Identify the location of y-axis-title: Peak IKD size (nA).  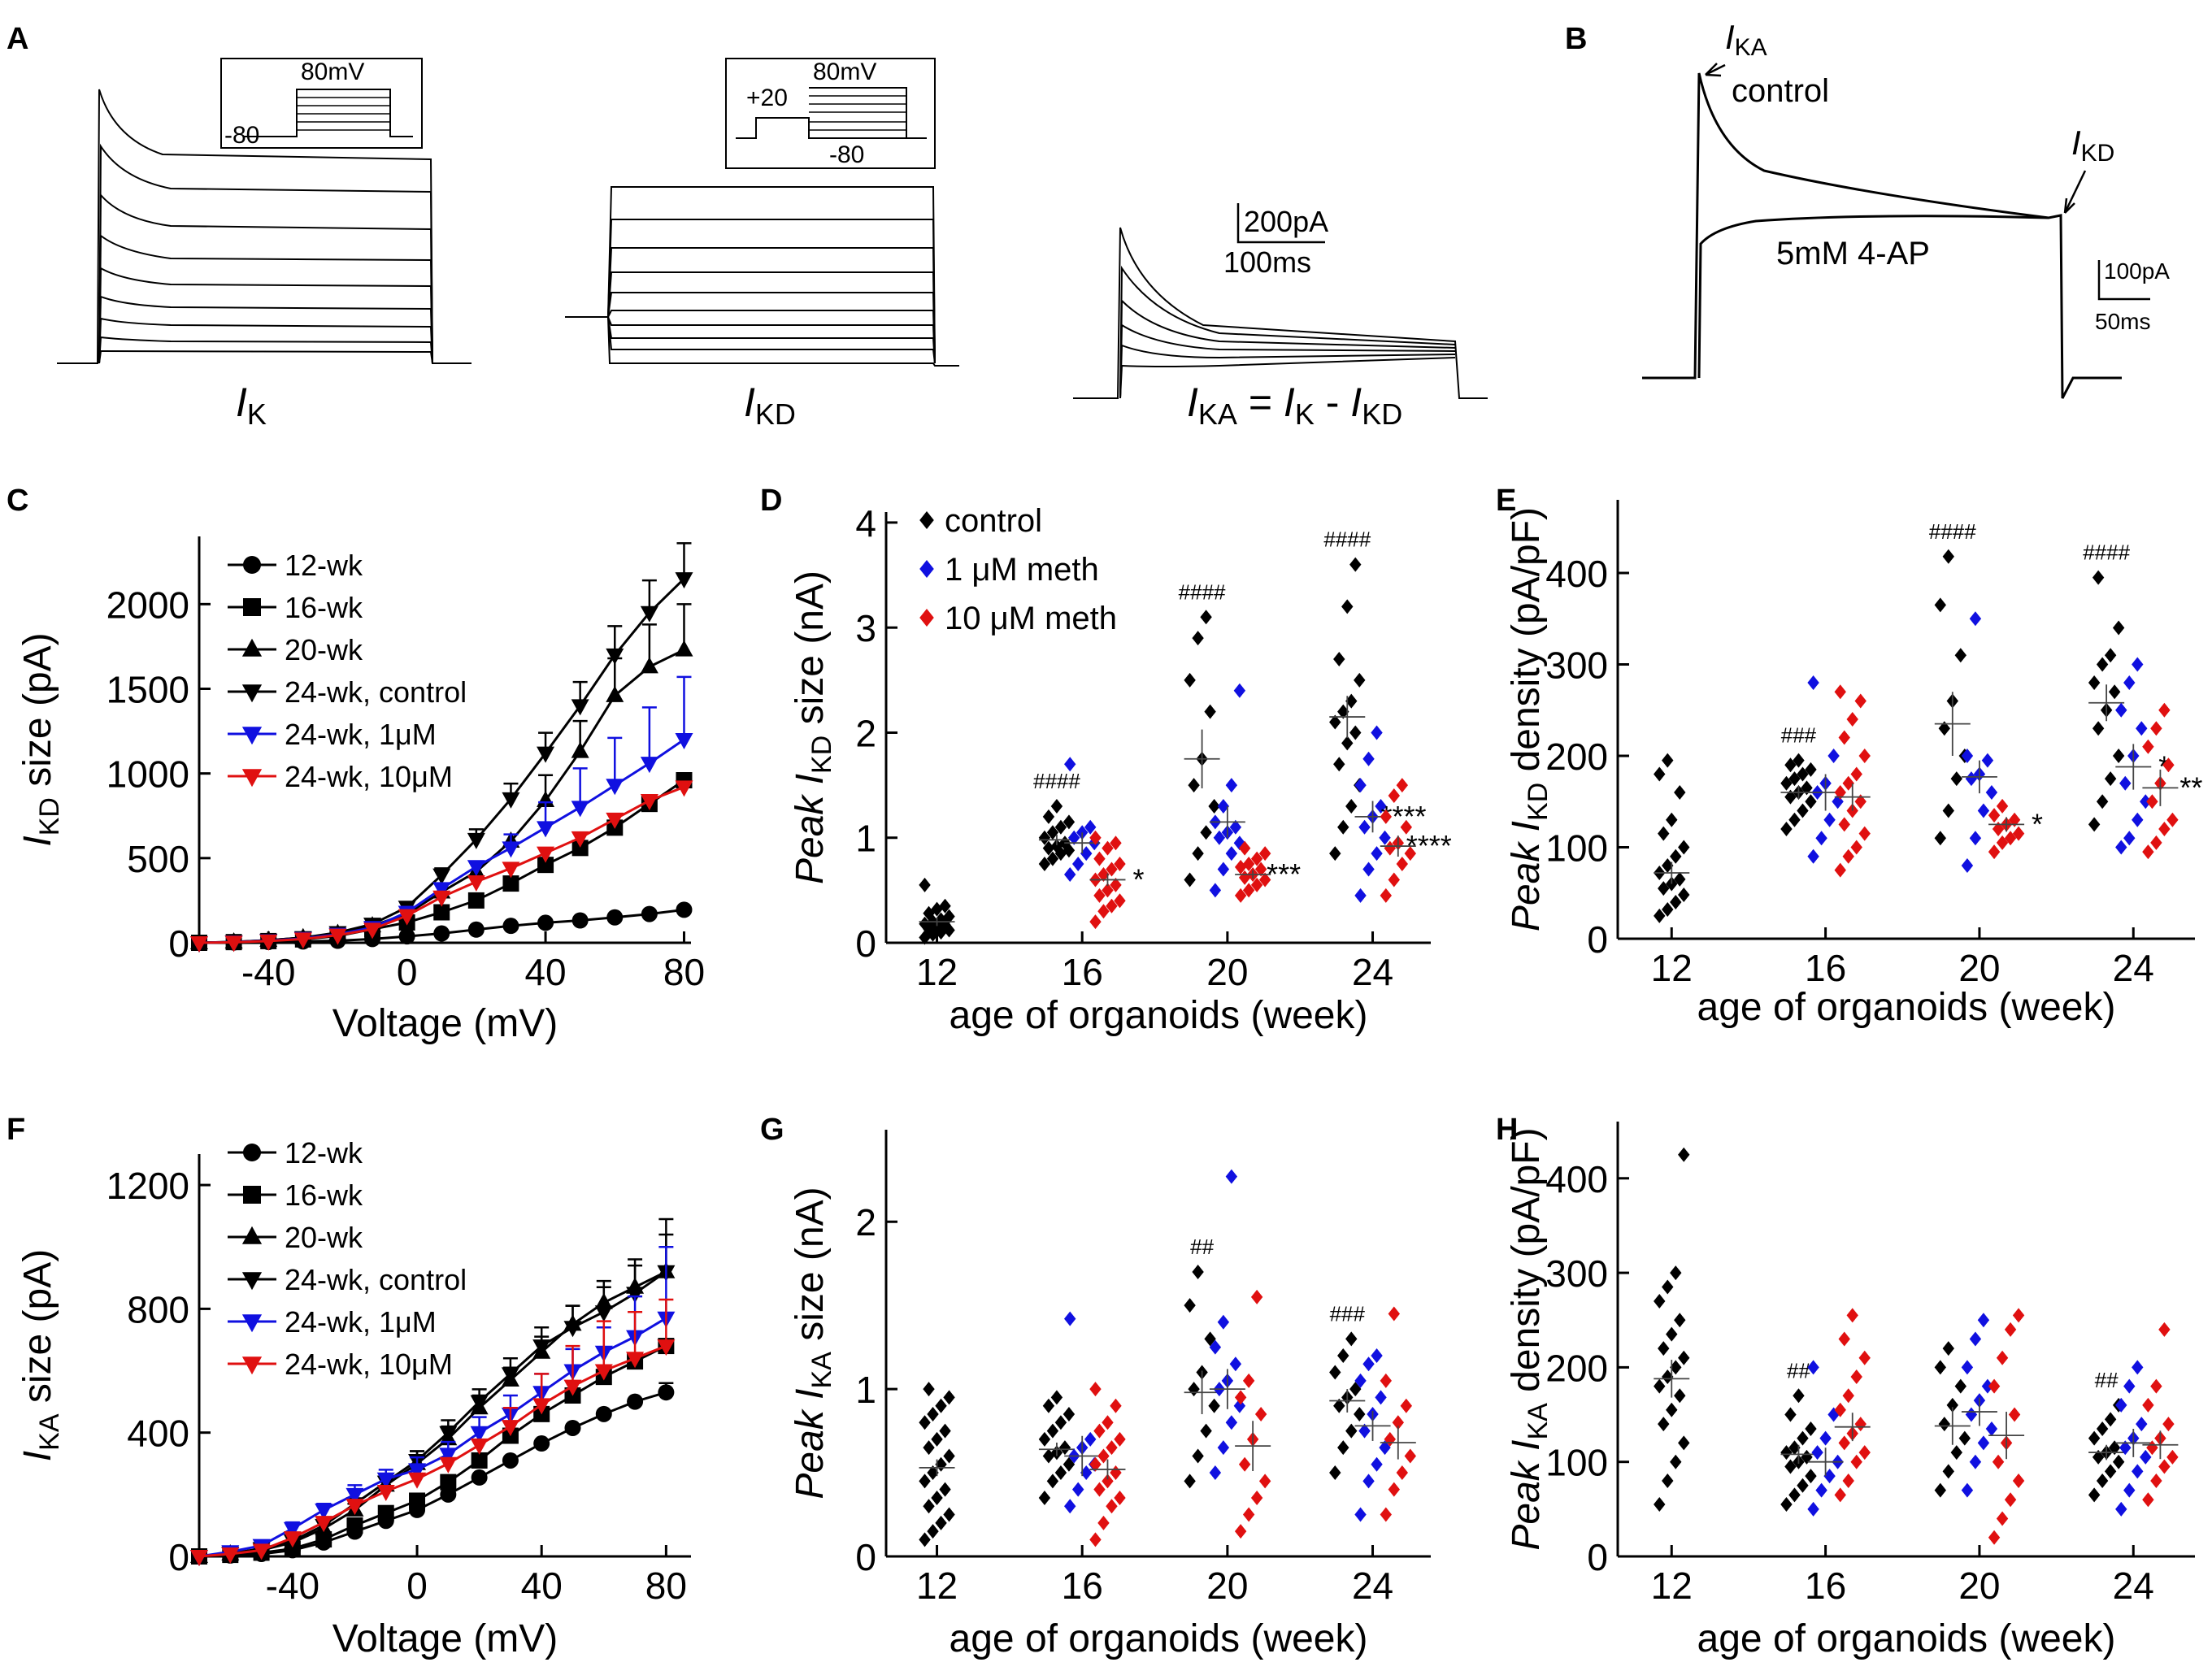
(813, 727).